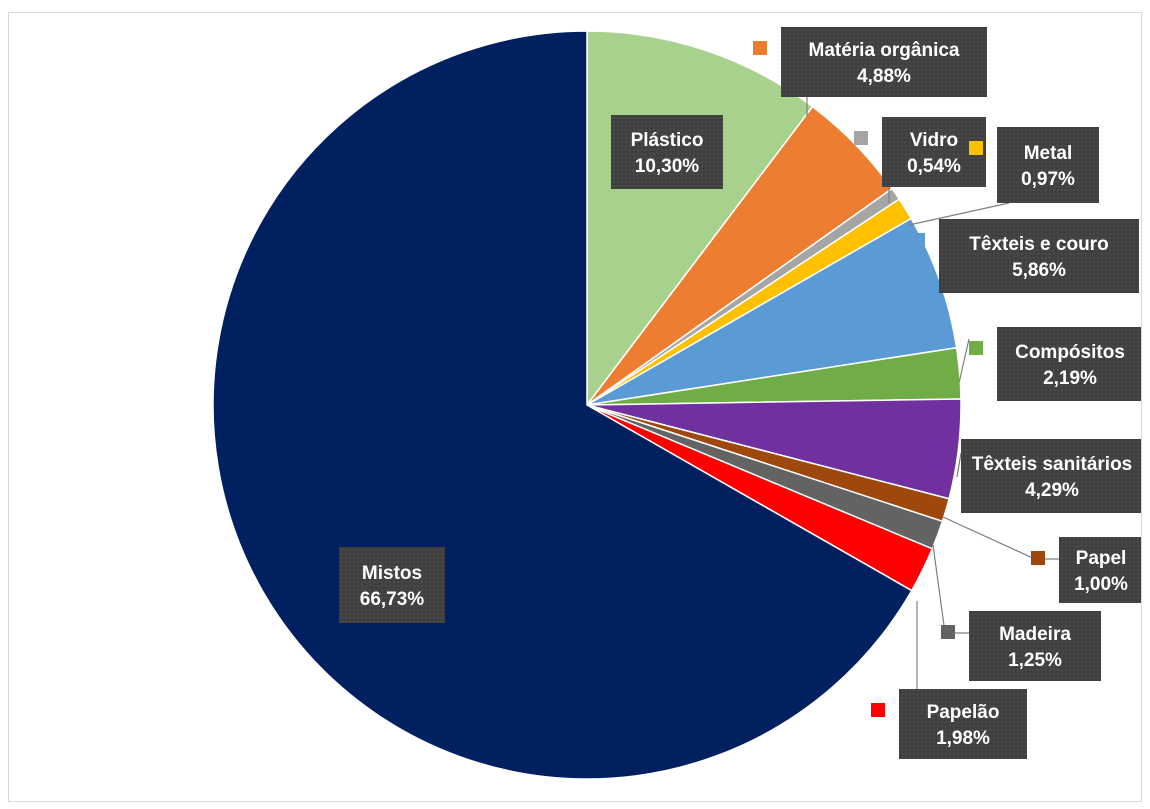 Image resolution: width=1150 pixels, height=809 pixels. Describe the element at coordinates (1039, 270) in the screenshot. I see `label-percent: 5,86%` at that location.